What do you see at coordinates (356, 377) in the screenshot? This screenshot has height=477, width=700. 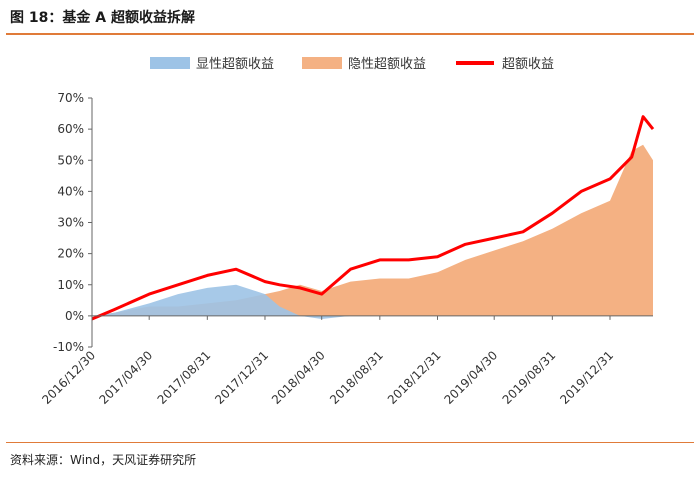 I see `x-tick-label: 2018/08/31` at bounding box center [356, 377].